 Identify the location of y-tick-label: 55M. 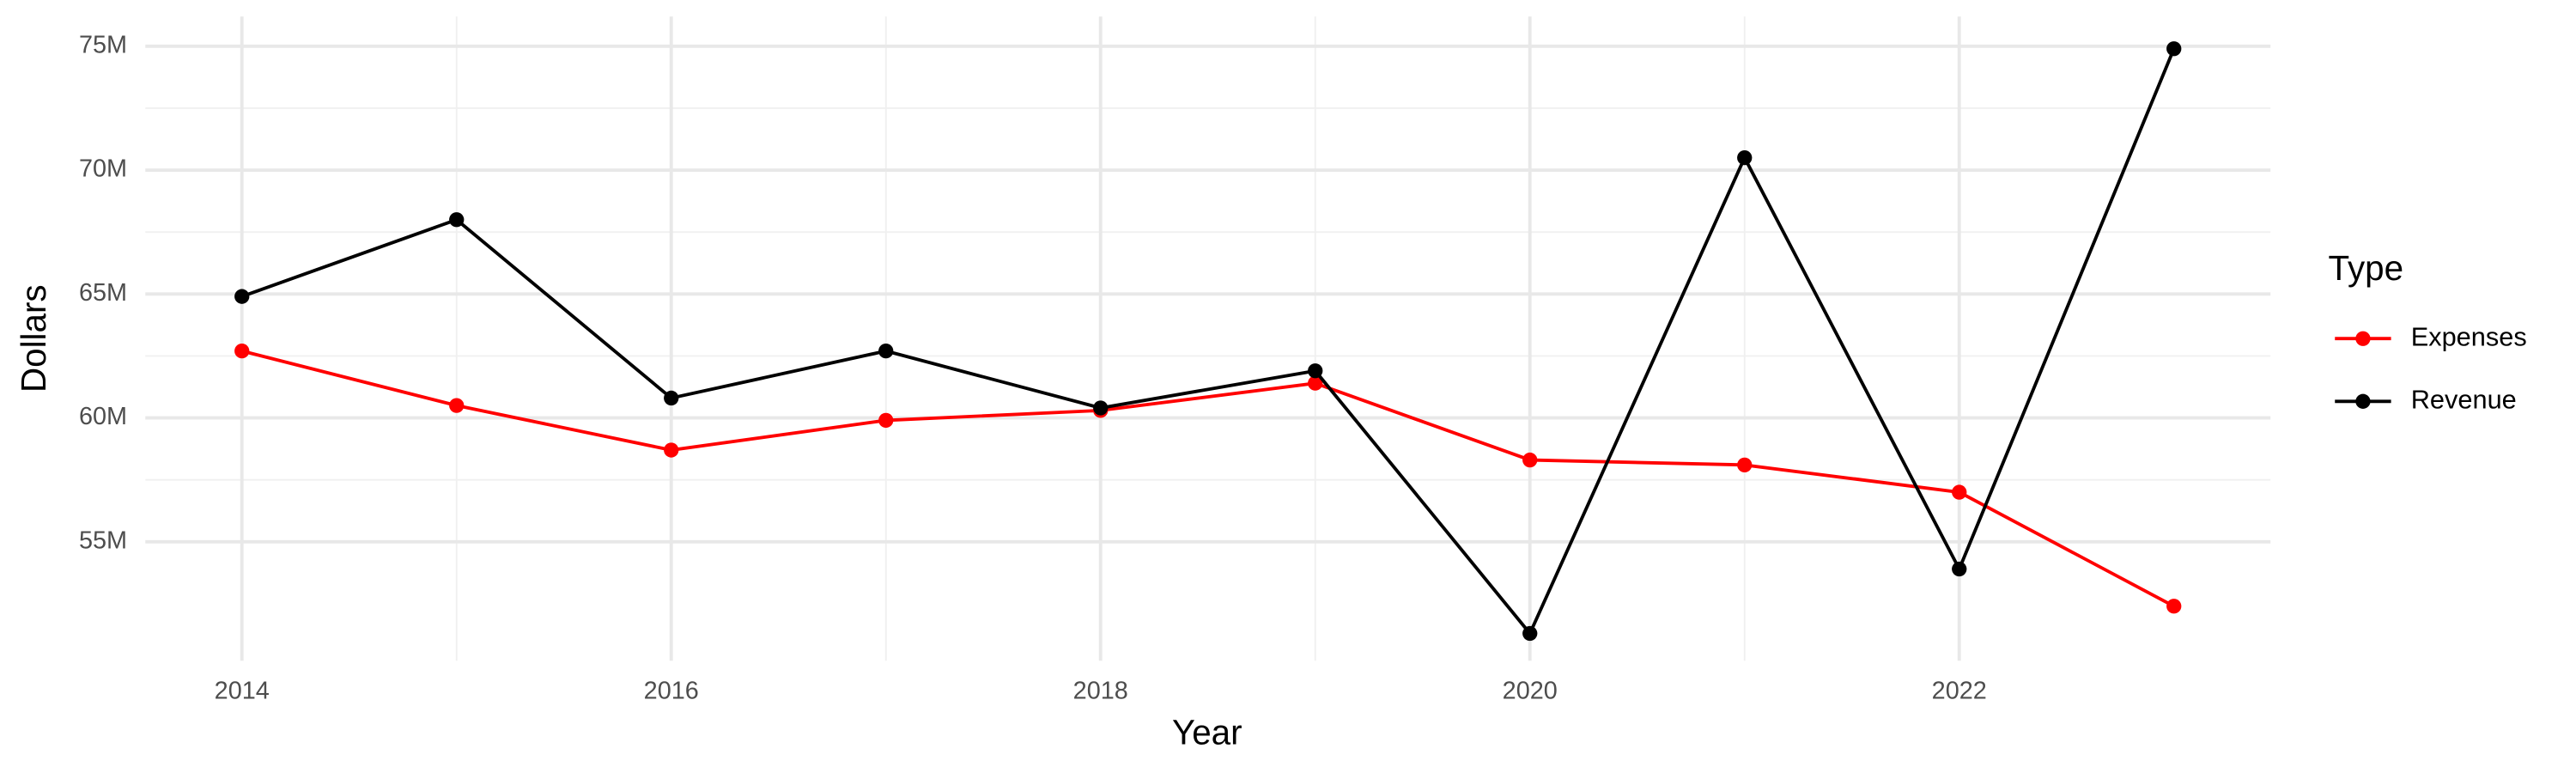
(103, 540).